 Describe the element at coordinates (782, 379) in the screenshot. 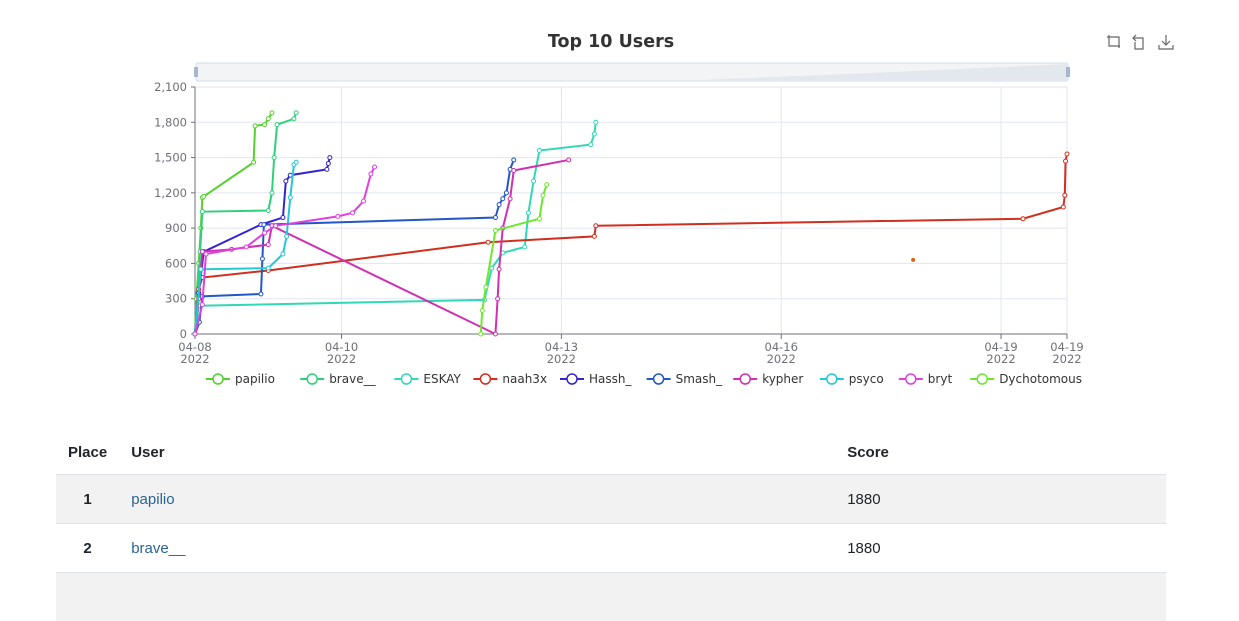

I see `legend-label: kypher` at that location.